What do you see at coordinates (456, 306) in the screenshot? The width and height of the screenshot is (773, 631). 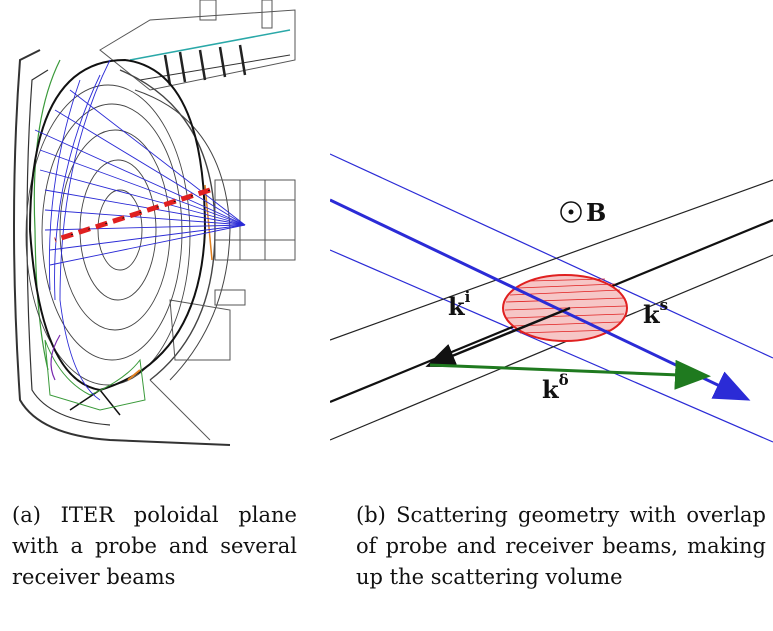 I see `k-i-base: k` at bounding box center [456, 306].